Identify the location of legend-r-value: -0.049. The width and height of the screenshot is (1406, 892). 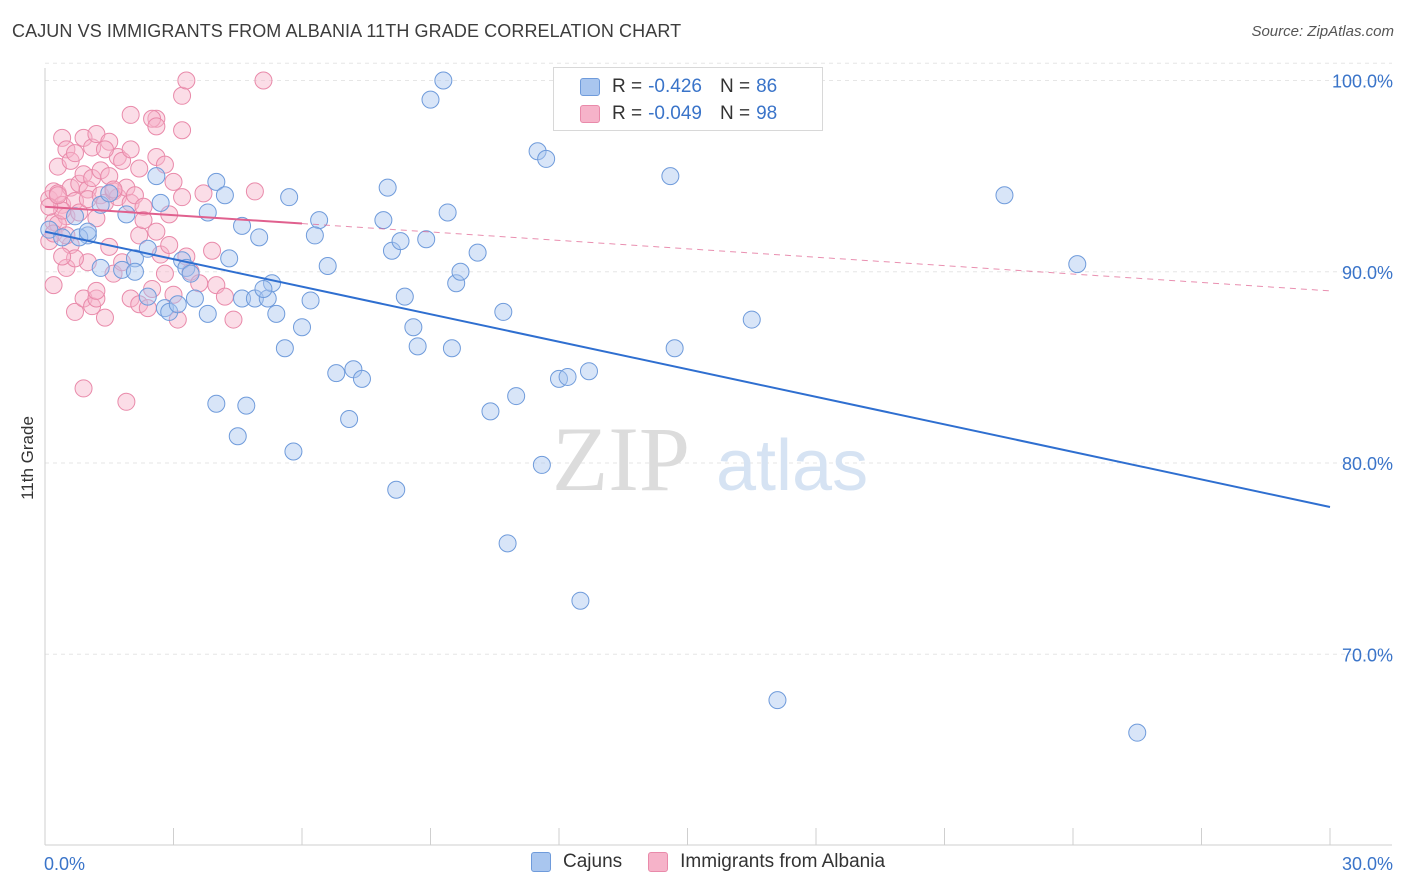
(675, 113).